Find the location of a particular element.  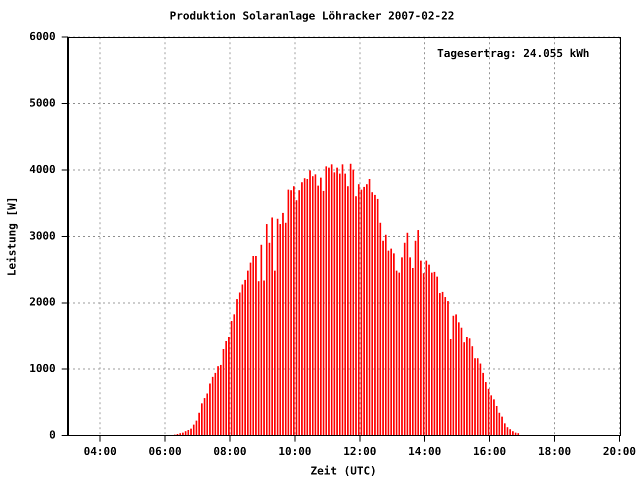

y-tick-label: 6000 is located at coordinates (42, 37).